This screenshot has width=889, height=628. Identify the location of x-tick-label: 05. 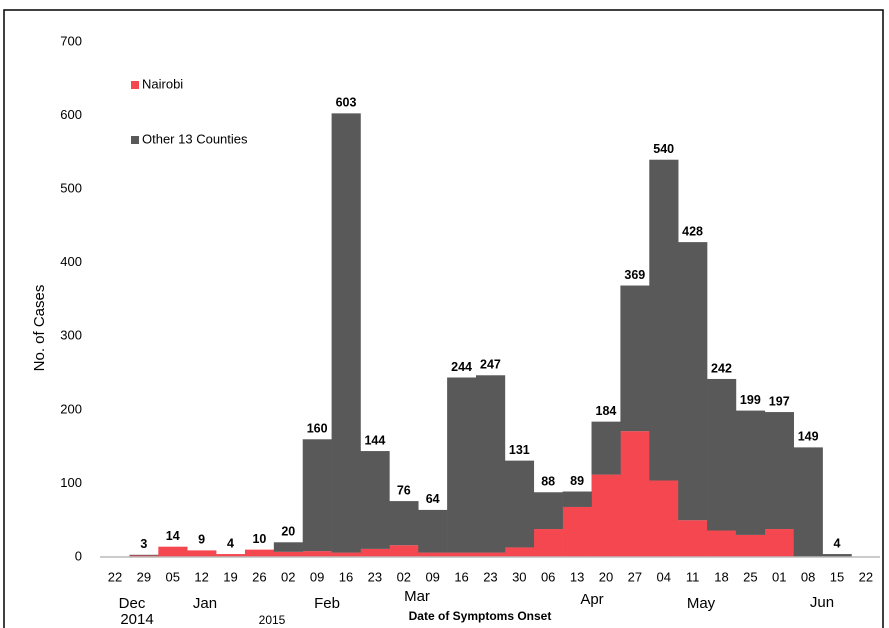
(173, 576).